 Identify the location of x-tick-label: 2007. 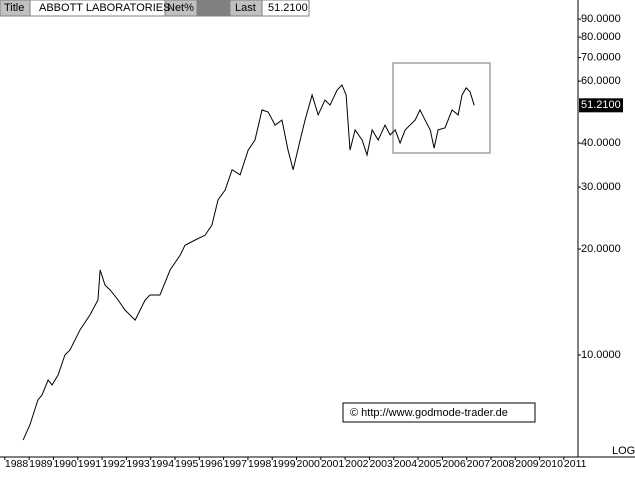
(479, 464).